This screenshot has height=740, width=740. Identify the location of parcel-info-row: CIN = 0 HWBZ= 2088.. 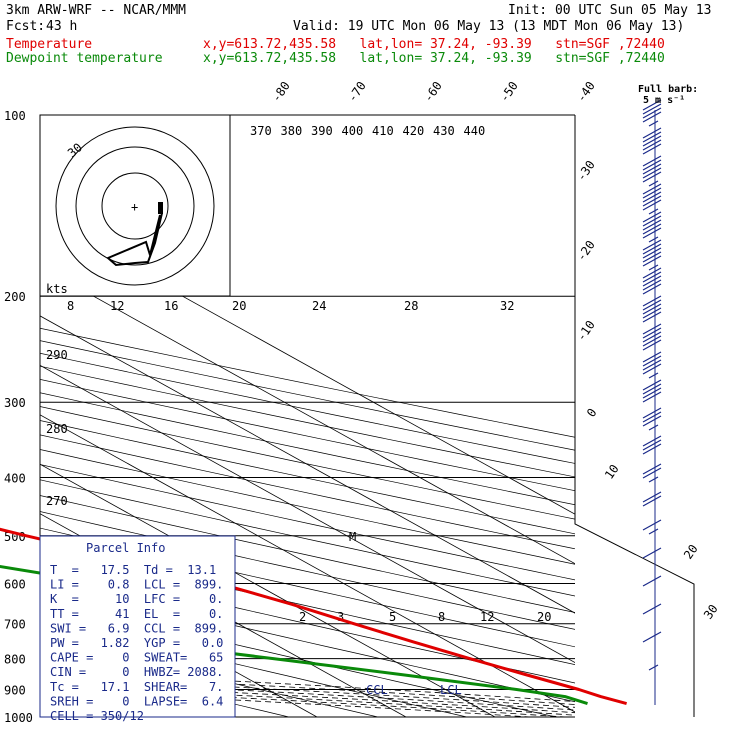
(136, 672).